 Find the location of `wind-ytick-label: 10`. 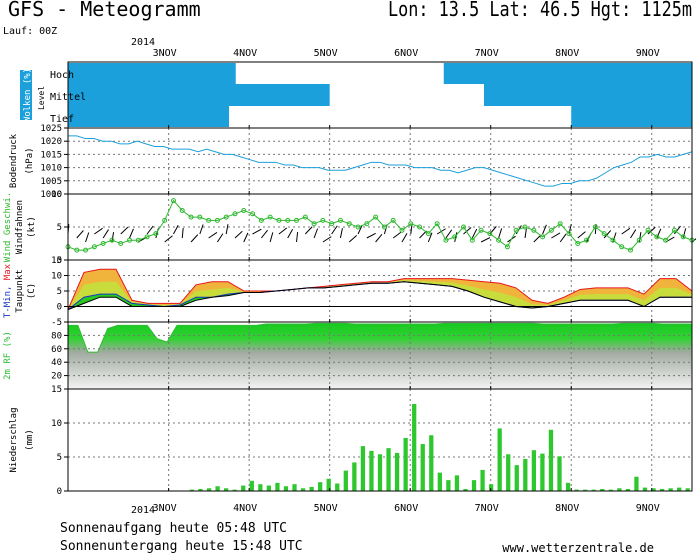

wind-ytick-label: 10 is located at coordinates (56, 195).